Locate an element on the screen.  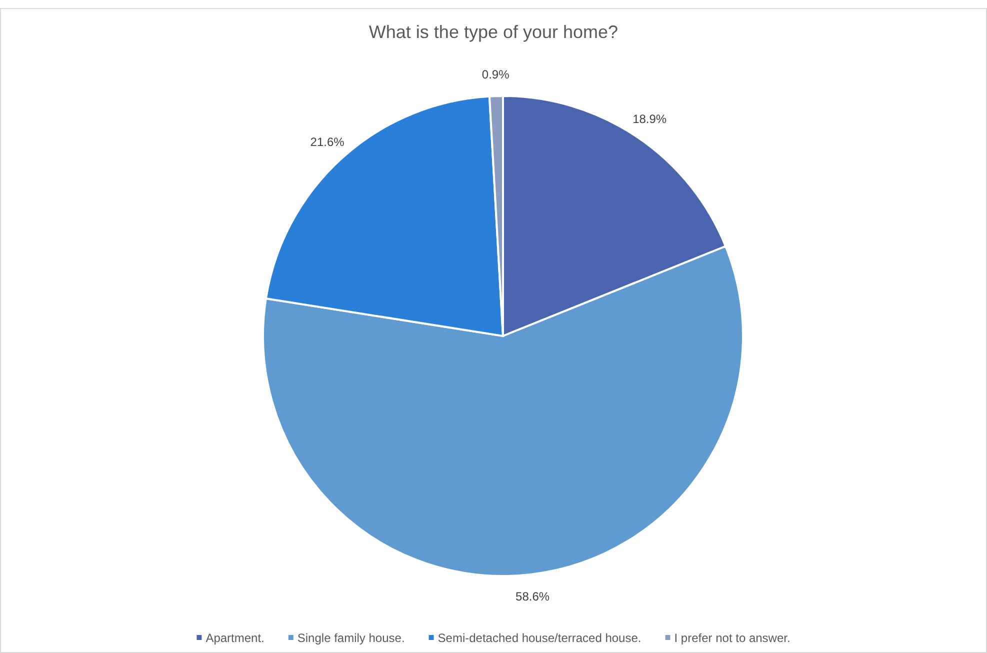
legend-label: Apartment. is located at coordinates (235, 638).